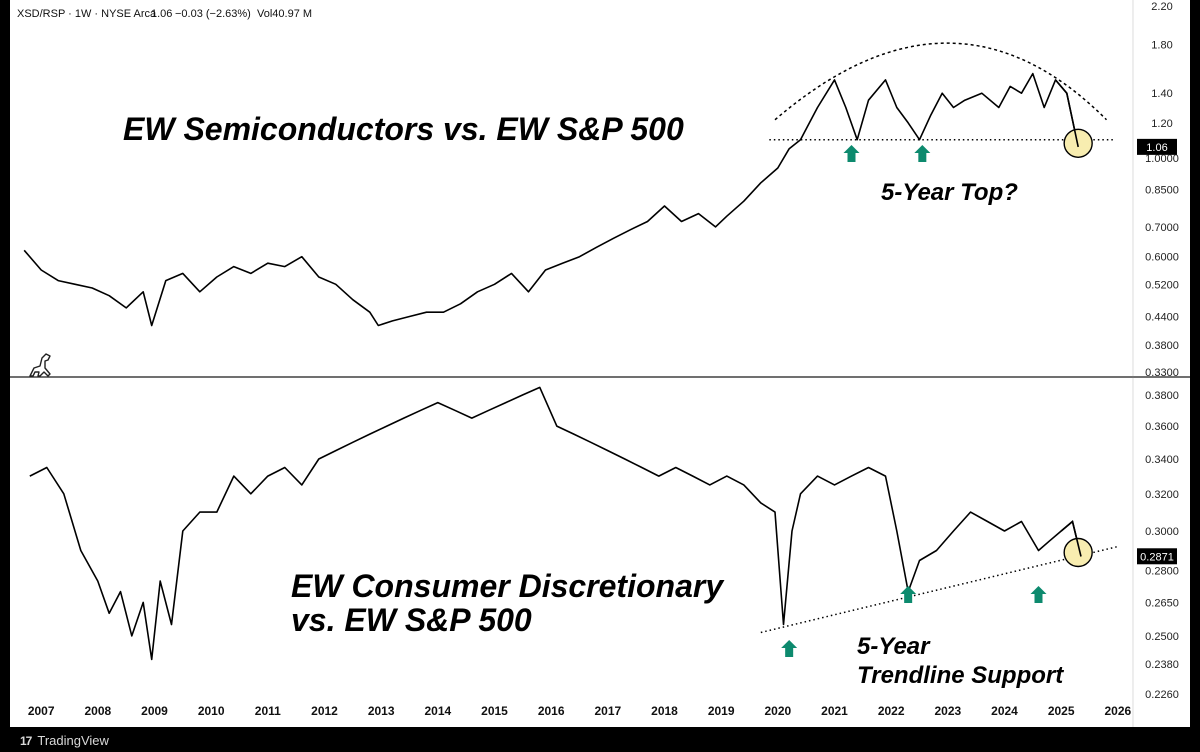  Describe the element at coordinates (1162, 603) in the screenshot. I see `y-tick-label: 0.2650` at that location.